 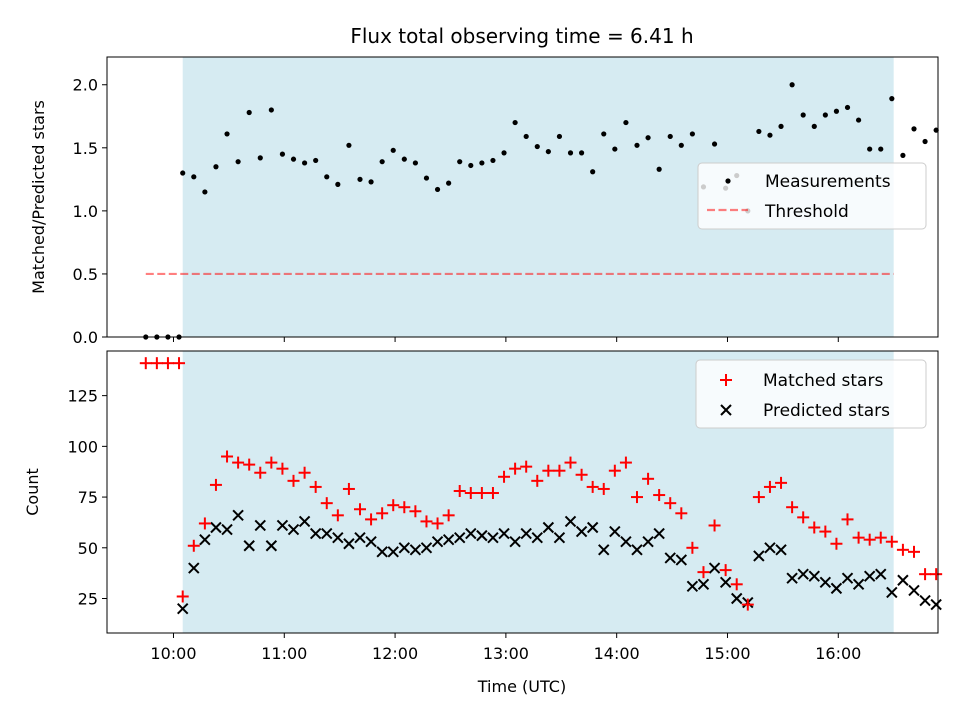 I want to click on count-x-tick-label: 12:00, so click(x=395, y=653).